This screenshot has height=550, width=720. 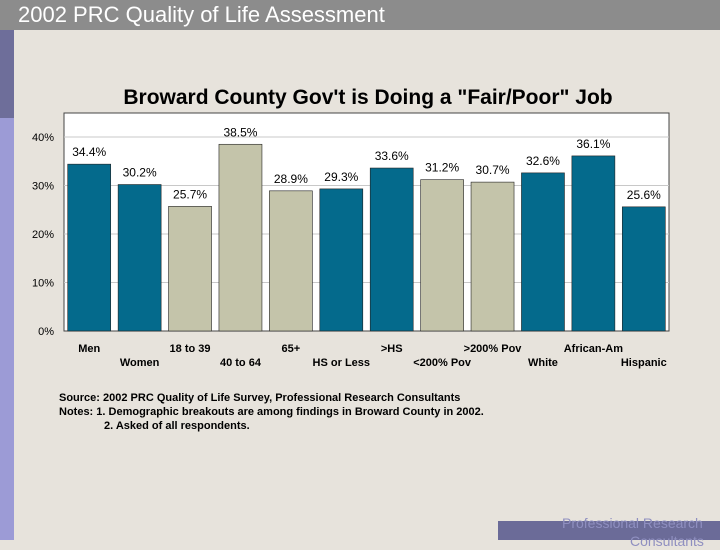 I want to click on footer-brand: Professional Research Consultants, so click(x=641, y=532).